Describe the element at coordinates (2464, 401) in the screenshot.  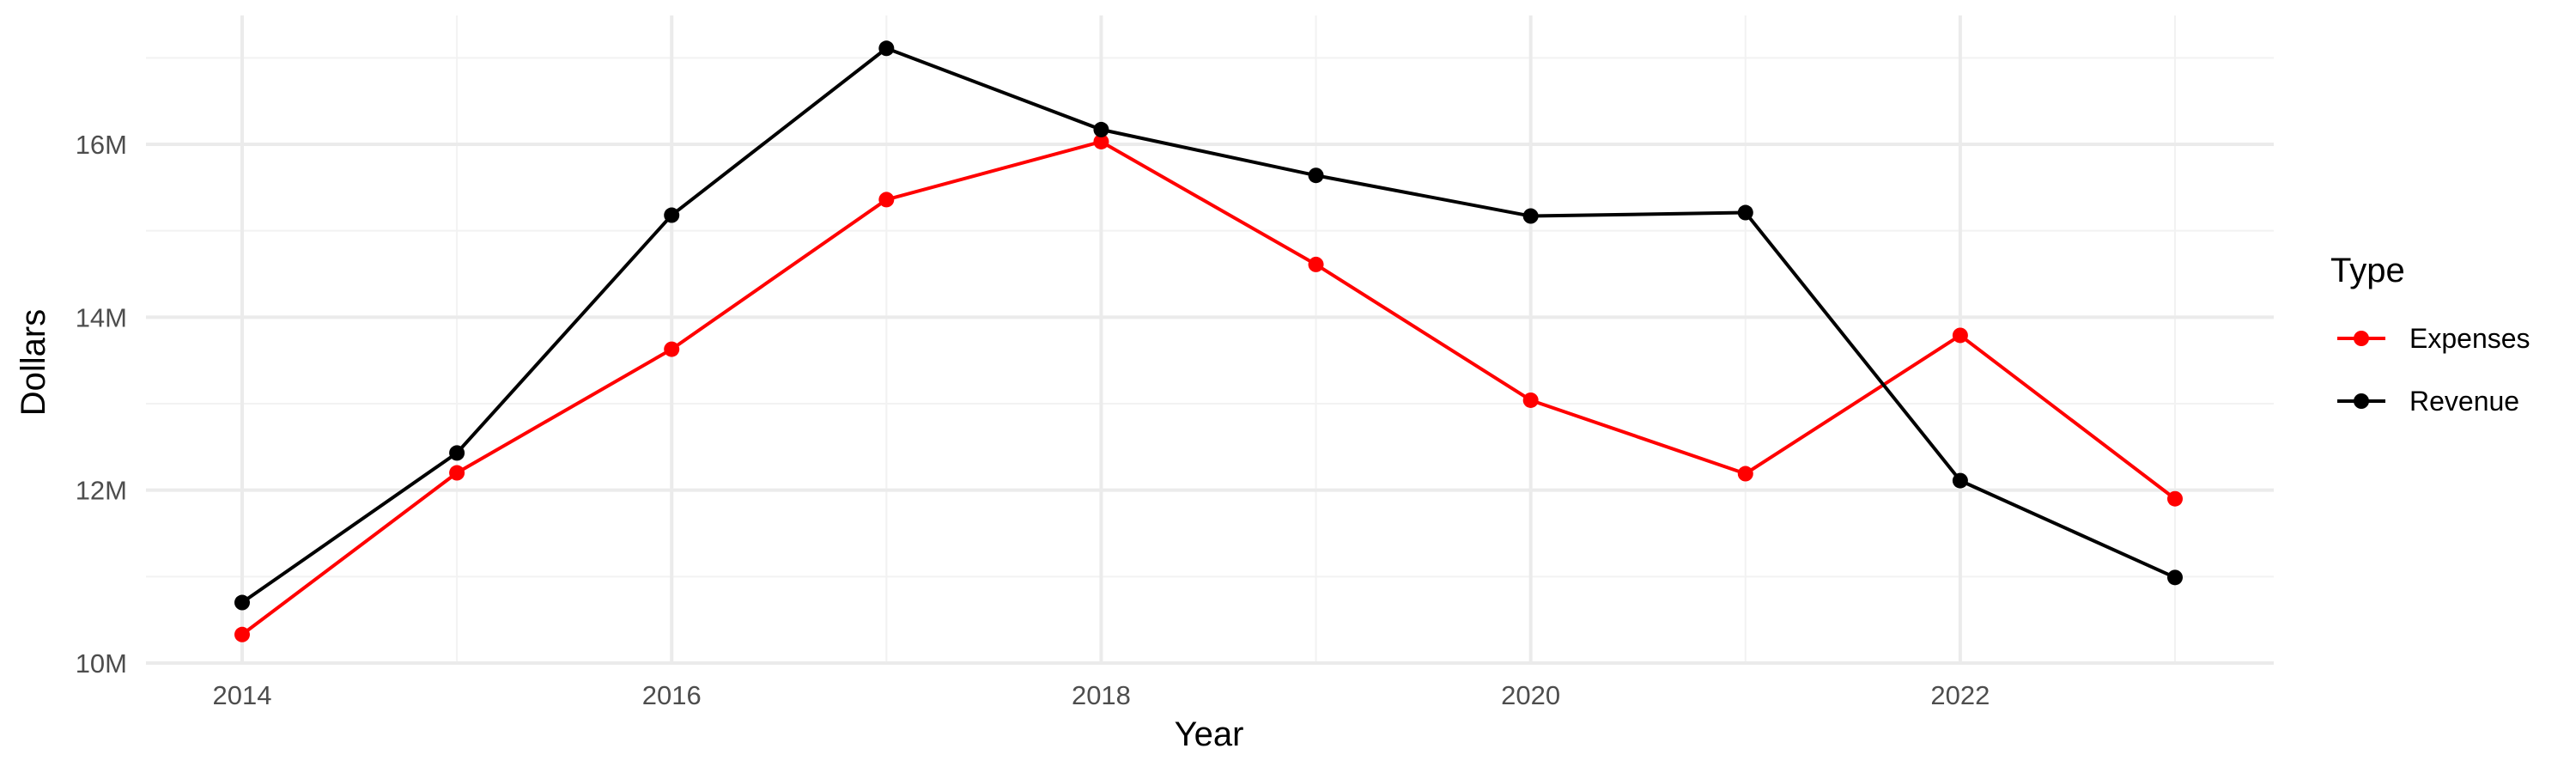
I see `legend-label: Revenue` at that location.